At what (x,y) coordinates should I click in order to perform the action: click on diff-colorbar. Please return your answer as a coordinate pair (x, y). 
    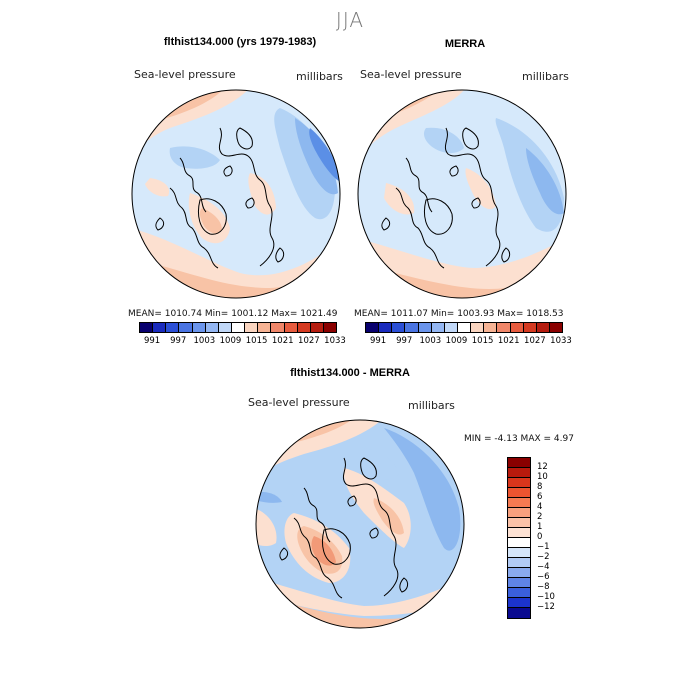
    Looking at the image, I should click on (519, 538).